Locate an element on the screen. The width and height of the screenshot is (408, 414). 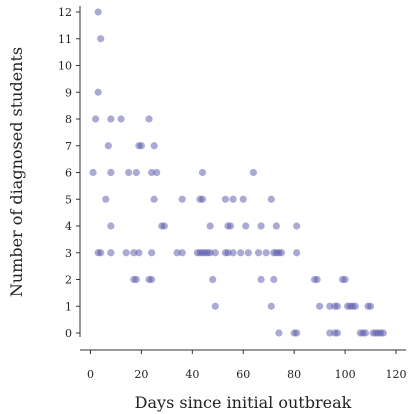
y-axis-title: Number of diagnosed students is located at coordinates (16, 172).